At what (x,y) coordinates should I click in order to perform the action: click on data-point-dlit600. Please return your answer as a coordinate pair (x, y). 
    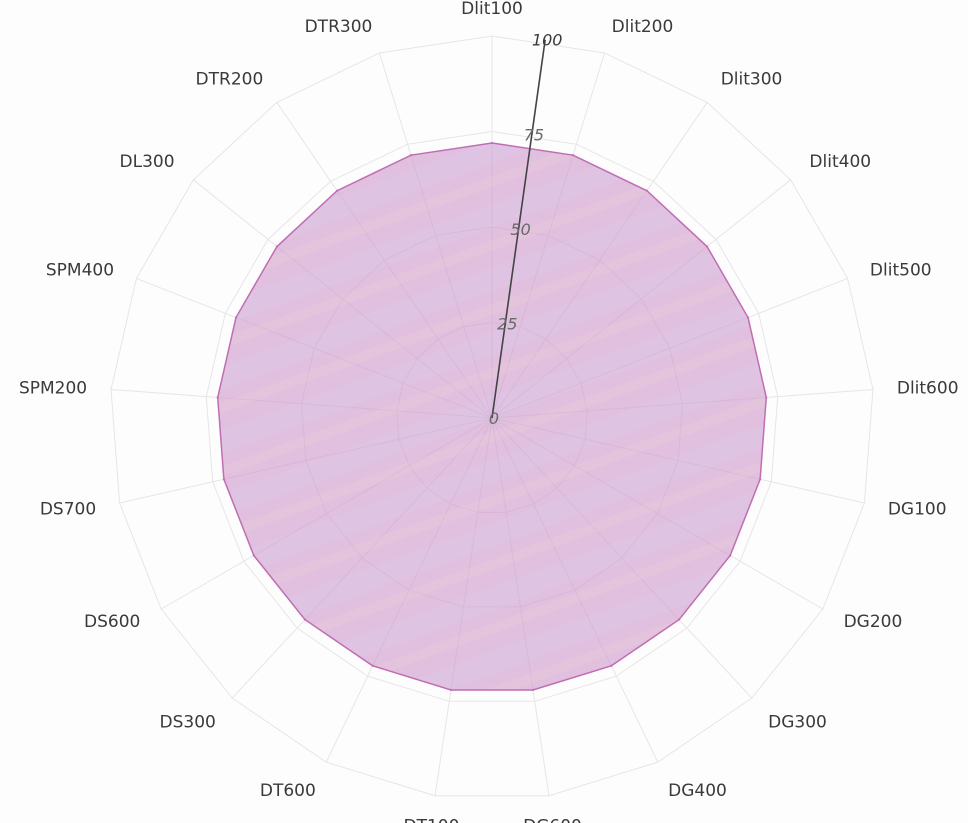
    Looking at the image, I should click on (766, 397).